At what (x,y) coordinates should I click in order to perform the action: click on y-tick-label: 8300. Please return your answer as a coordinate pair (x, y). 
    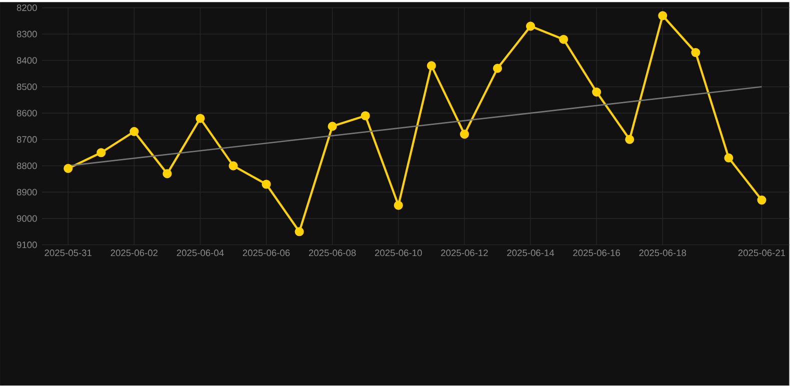
    Looking at the image, I should click on (26, 34).